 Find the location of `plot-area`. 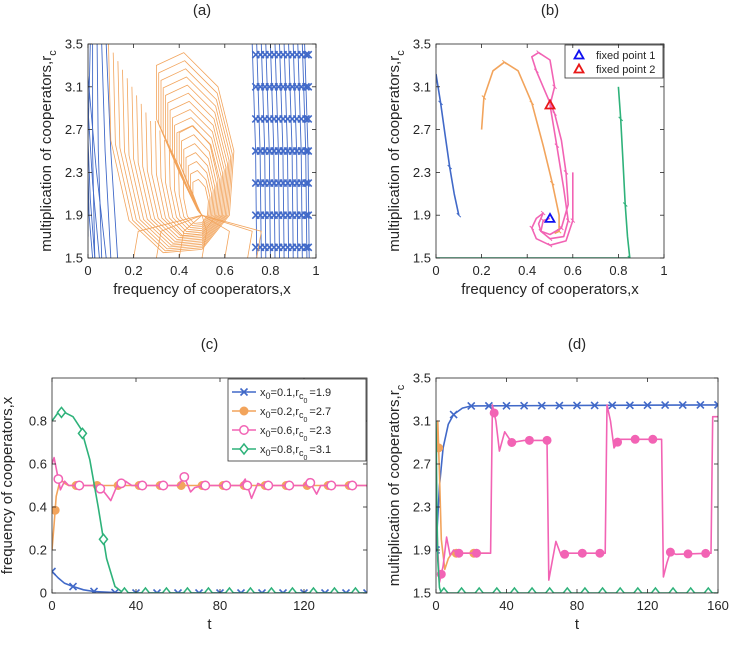

plot-area is located at coordinates (533, 154).